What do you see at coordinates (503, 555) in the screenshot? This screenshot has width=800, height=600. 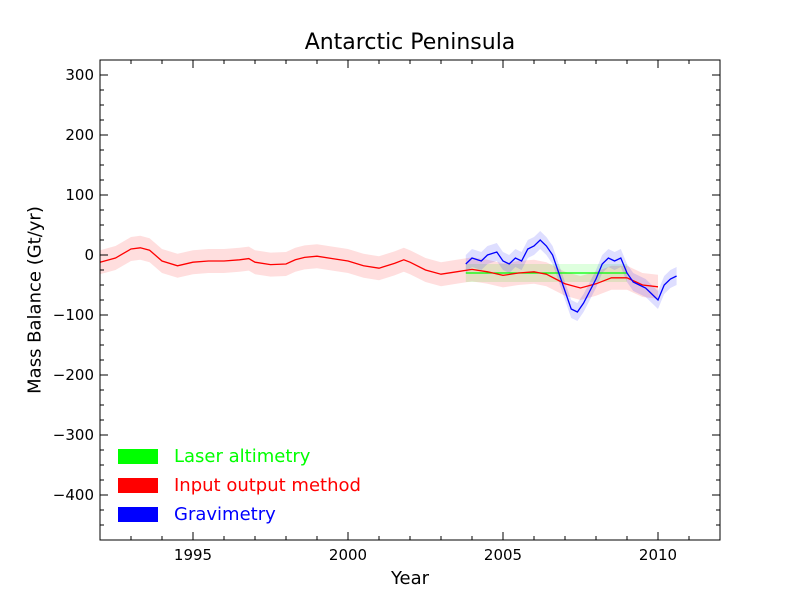 I see `x-tick-label: 2005` at bounding box center [503, 555].